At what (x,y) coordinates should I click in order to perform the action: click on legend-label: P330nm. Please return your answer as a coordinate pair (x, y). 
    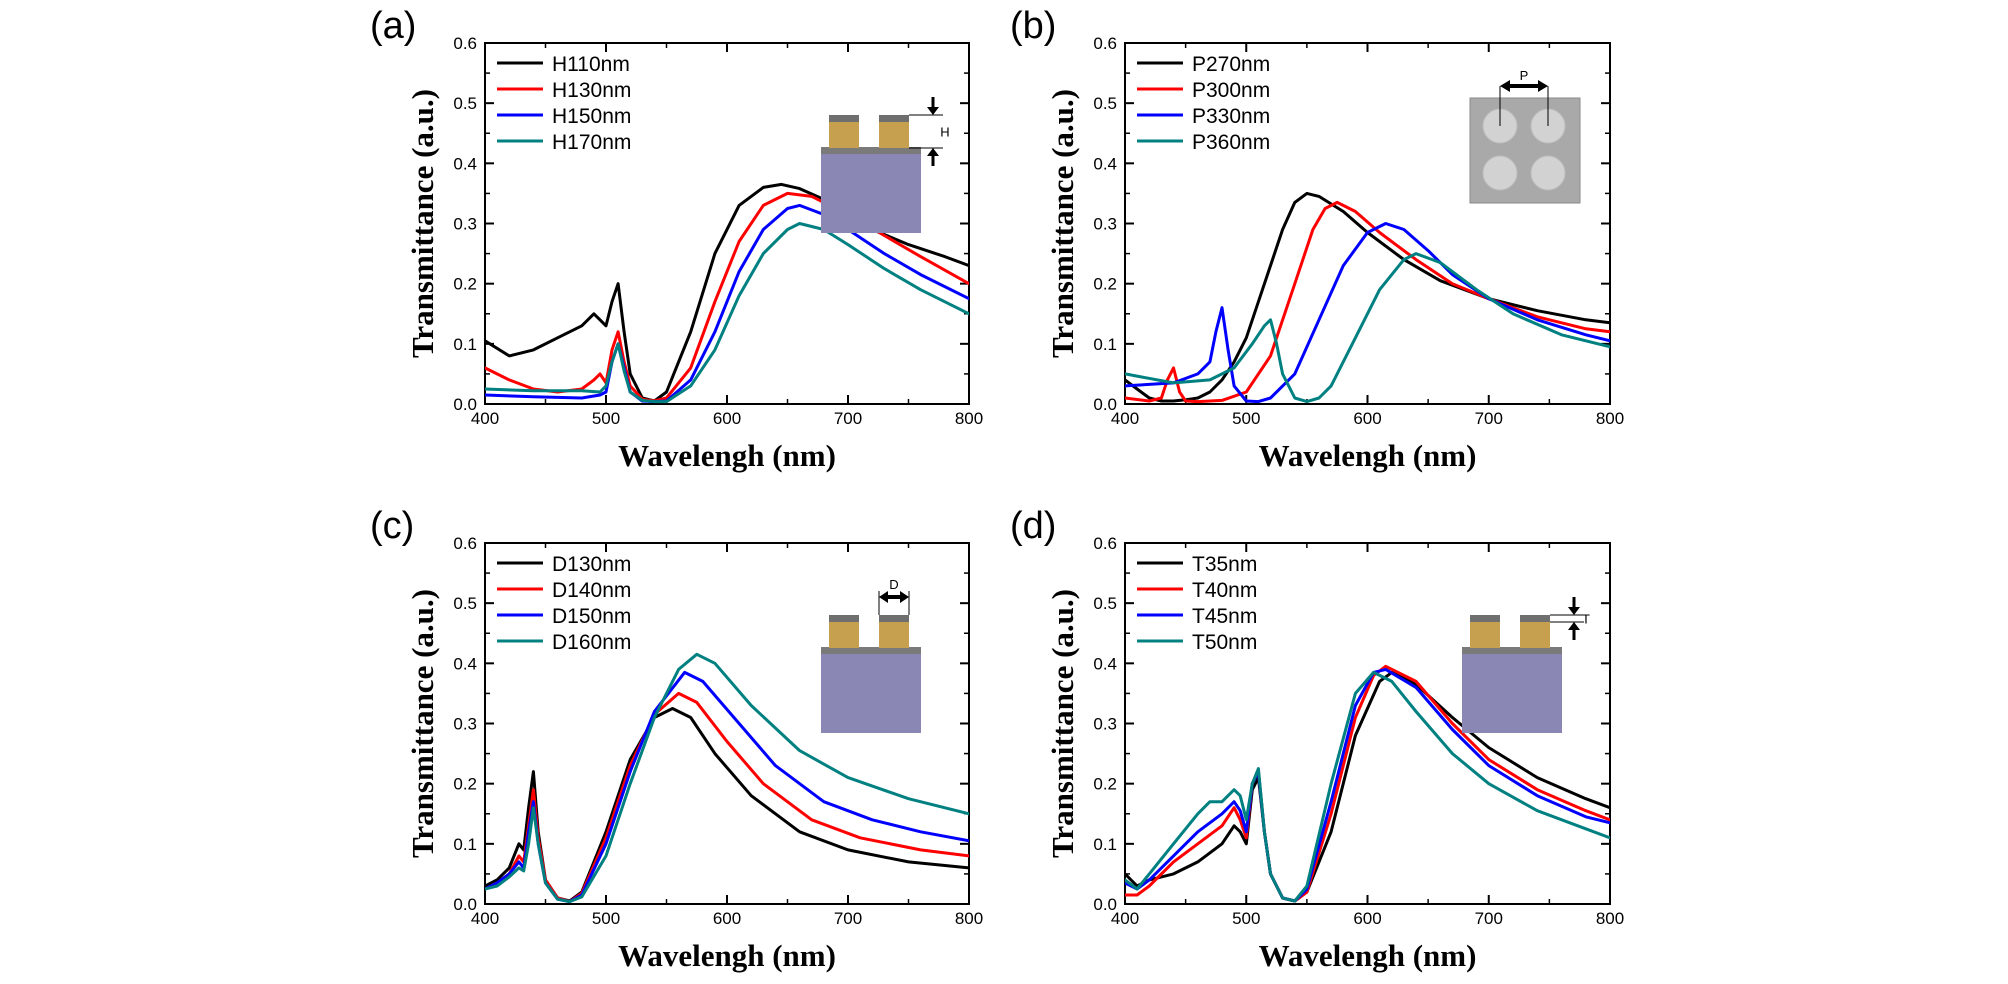
    Looking at the image, I should click on (1231, 116).